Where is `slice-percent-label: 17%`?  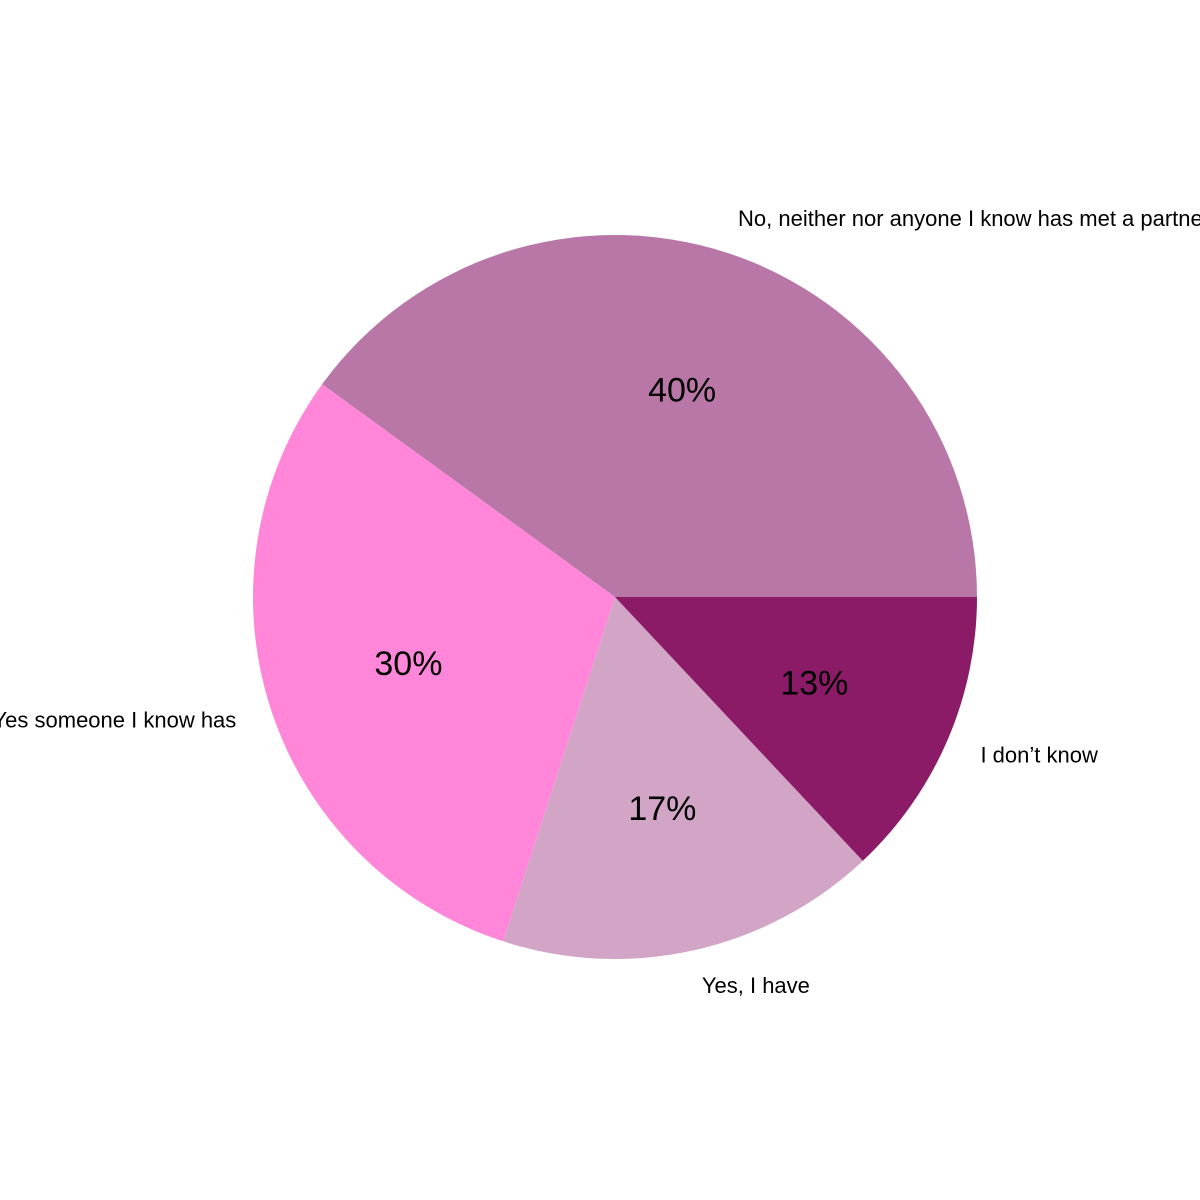
slice-percent-label: 17% is located at coordinates (662, 809).